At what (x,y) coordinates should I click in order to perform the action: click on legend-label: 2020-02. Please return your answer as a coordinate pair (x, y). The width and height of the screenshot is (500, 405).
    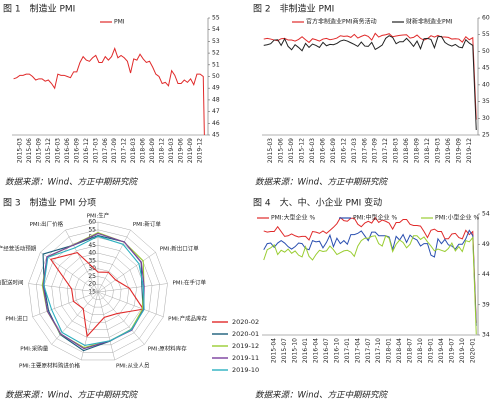
    Looking at the image, I should click on (245, 322).